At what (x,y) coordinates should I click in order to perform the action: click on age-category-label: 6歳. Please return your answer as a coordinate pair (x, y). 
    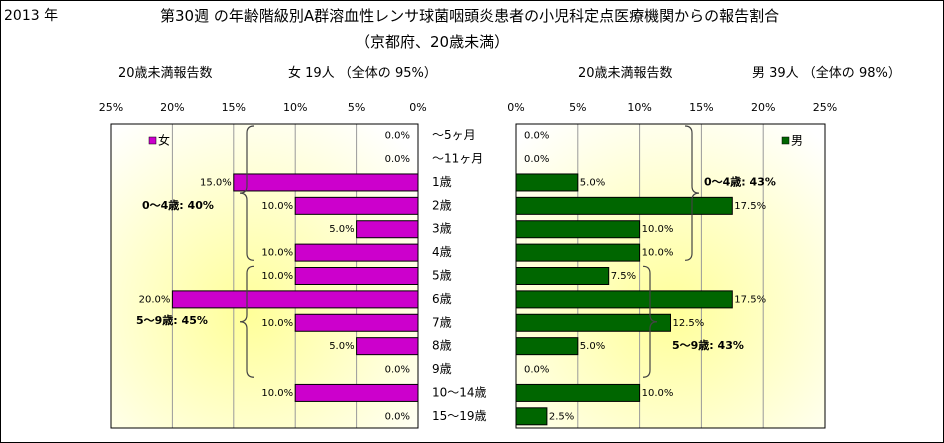
    Looking at the image, I should click on (442, 299).